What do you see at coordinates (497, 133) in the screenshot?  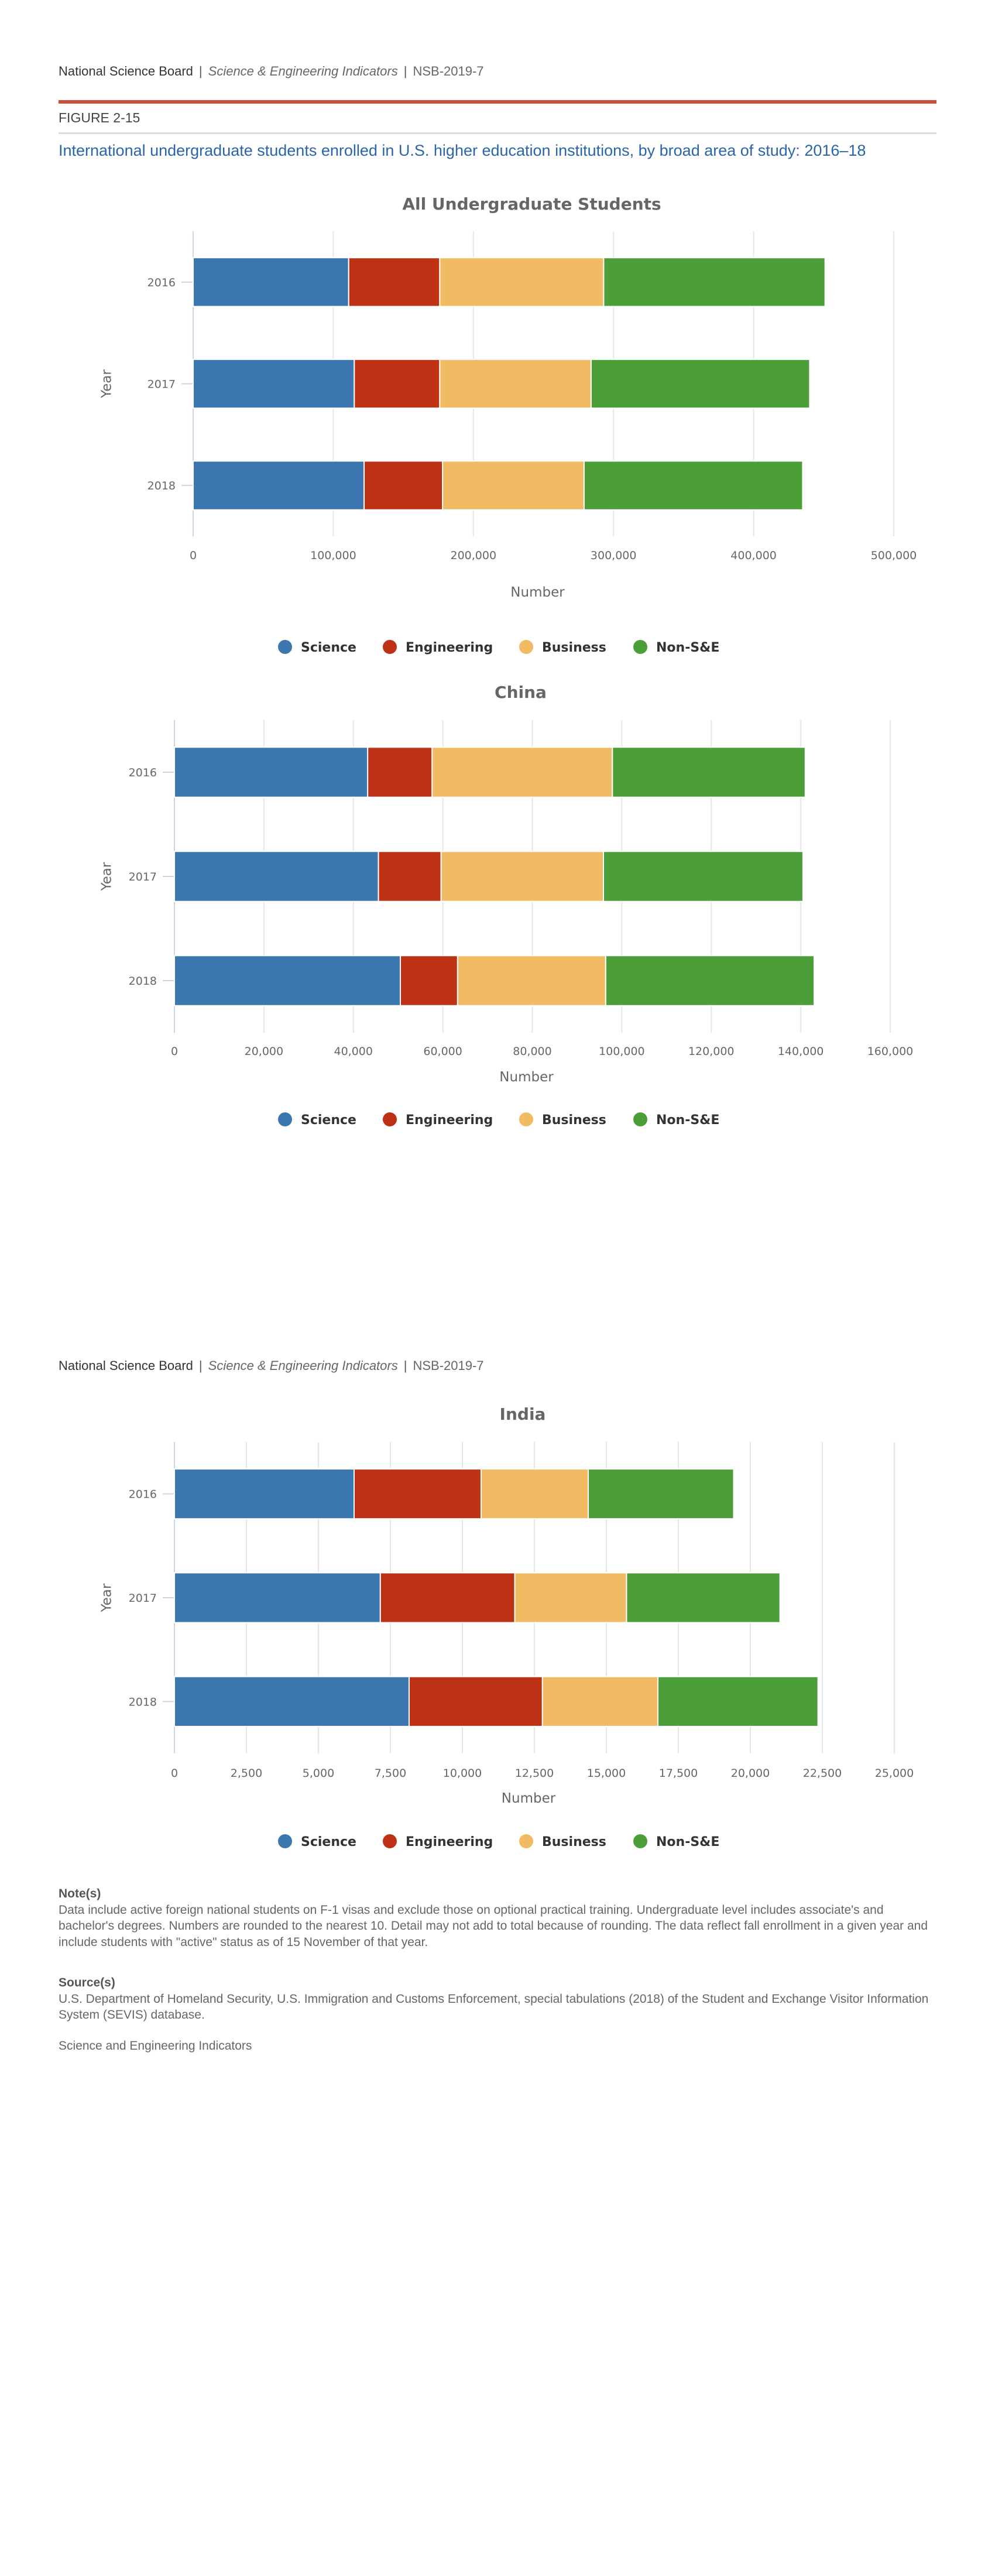 I see `divider` at bounding box center [497, 133].